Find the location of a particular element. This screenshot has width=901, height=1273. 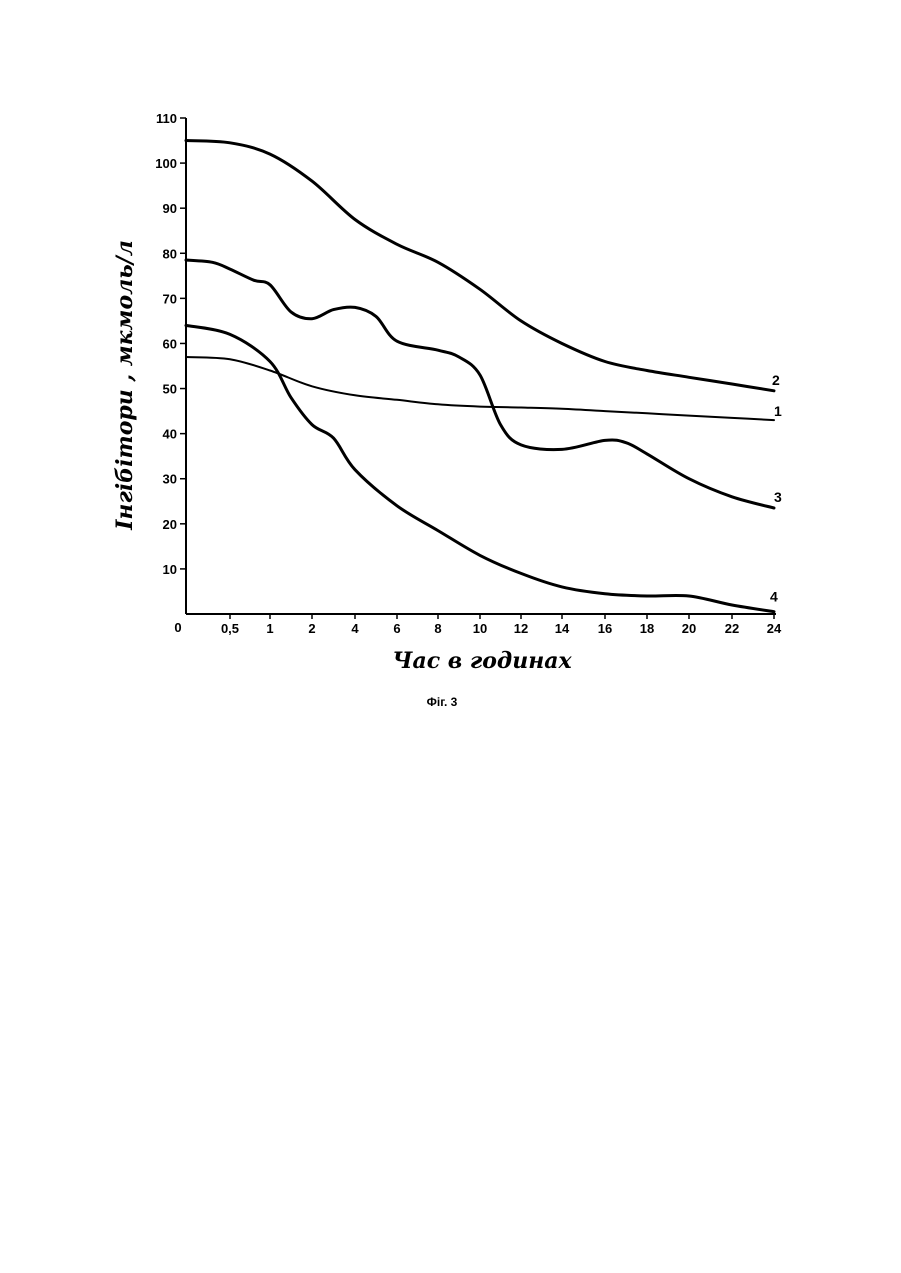

x-tick-label: 2 is located at coordinates (311, 628).